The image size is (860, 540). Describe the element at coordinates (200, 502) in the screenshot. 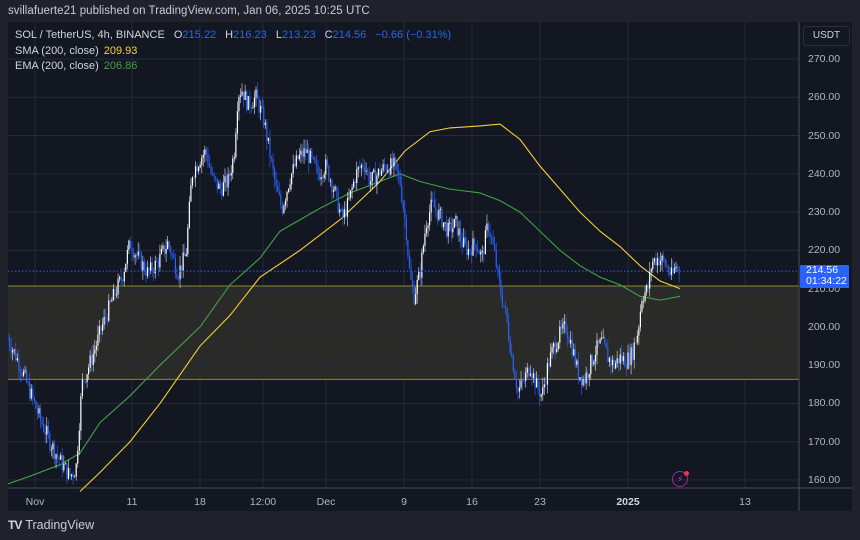

I see `time-tick-label: 18` at that location.